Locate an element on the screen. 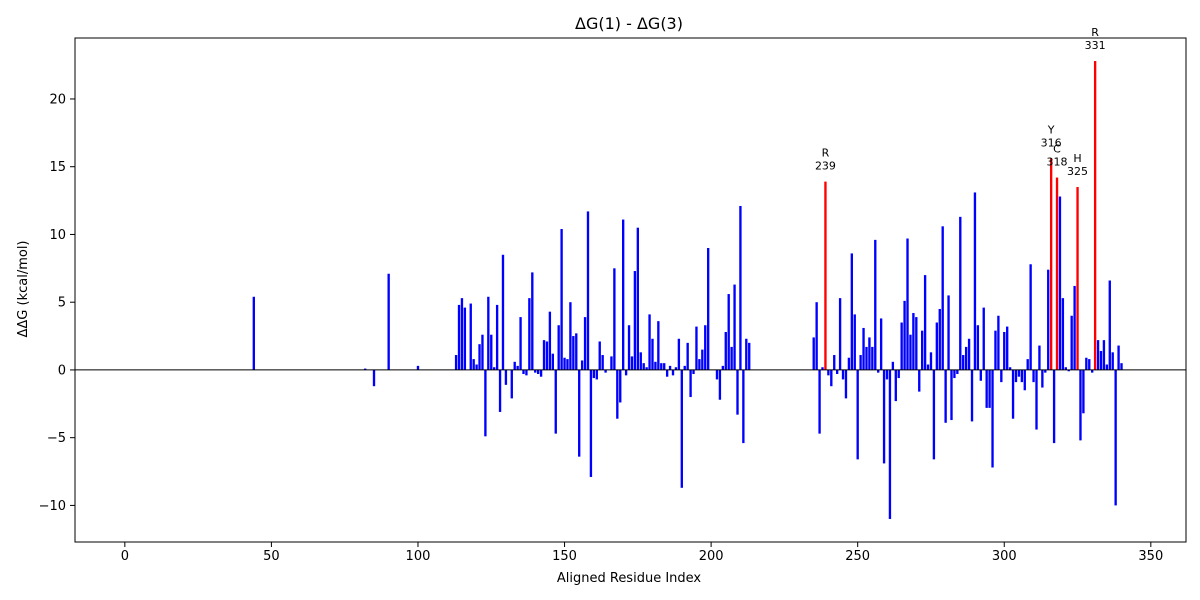  y-tick-label: 0 is located at coordinates (62, 370).